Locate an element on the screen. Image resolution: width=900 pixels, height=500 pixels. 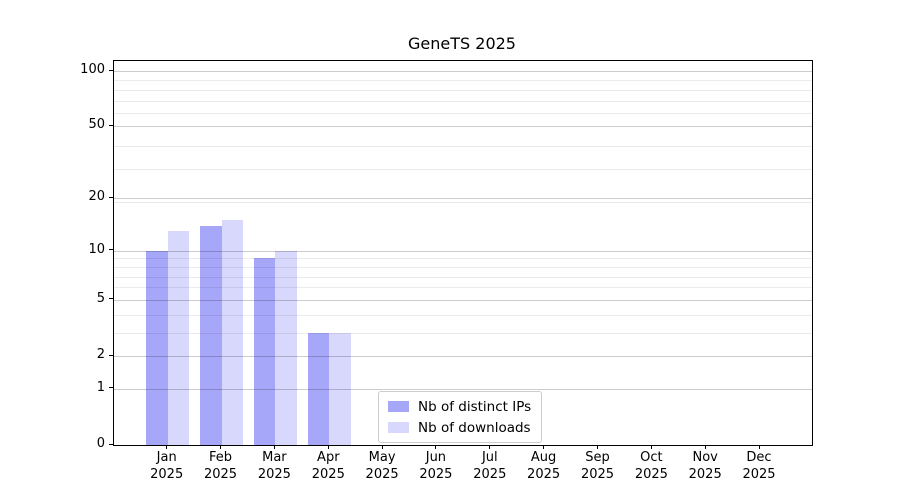
y-tick-label: 0 is located at coordinates (100, 443).